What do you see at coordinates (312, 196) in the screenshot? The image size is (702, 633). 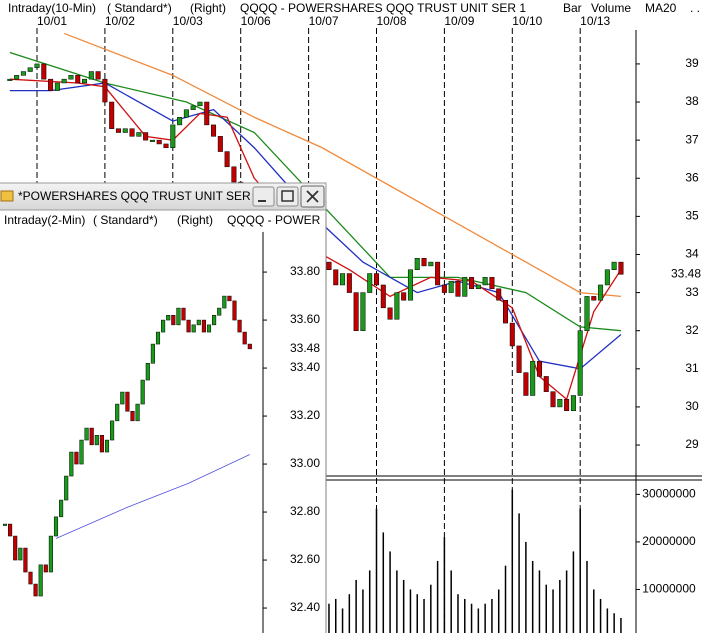 I see `close-button` at bounding box center [312, 196].